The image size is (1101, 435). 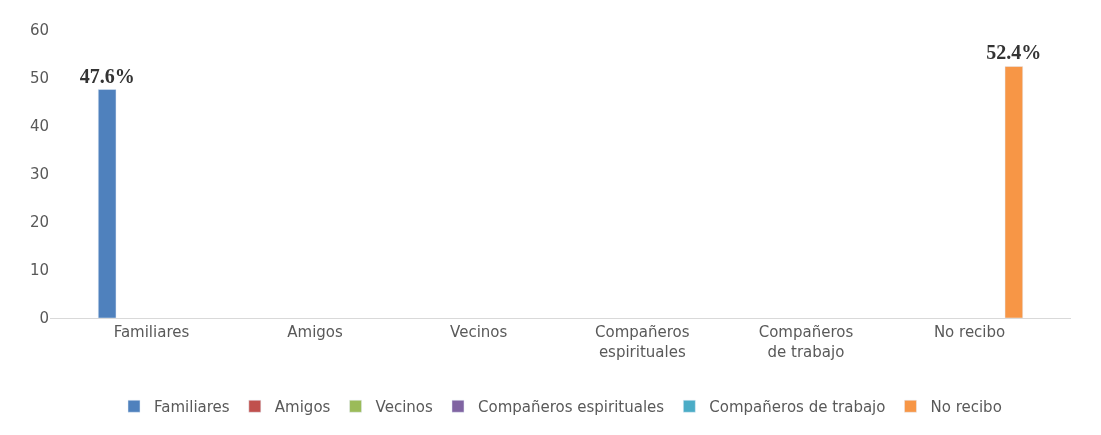 What do you see at coordinates (302, 407) in the screenshot?
I see `legend-label: Amigos` at bounding box center [302, 407].